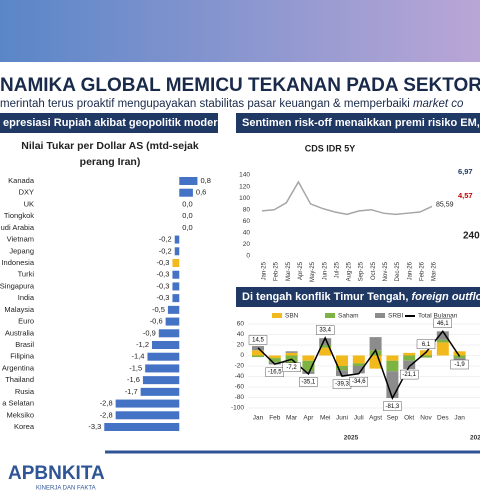  What do you see at coordinates (393, 418) in the screenshot?
I see `x-tick-label: Sep` at bounding box center [393, 418].